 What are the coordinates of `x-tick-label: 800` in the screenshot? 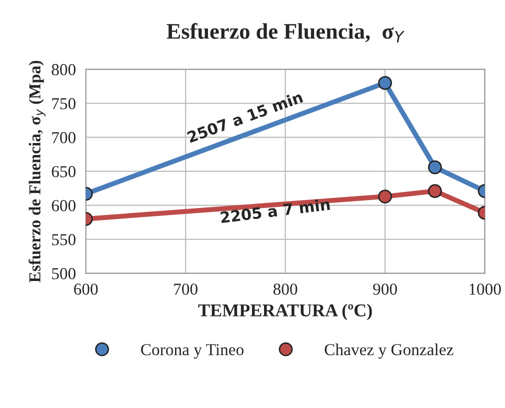 It's located at (285, 289).